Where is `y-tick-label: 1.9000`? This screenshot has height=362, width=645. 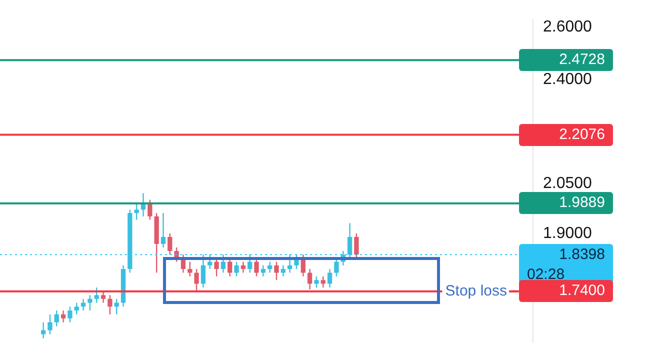 y-tick-label: 1.9000 is located at coordinates (567, 233).